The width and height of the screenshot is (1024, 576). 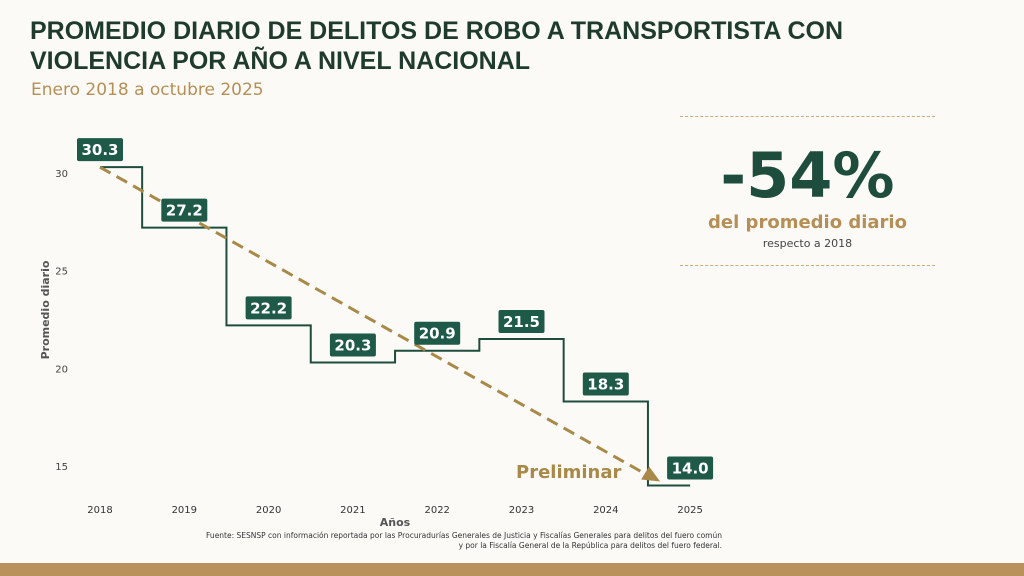 I want to click on kpi-sublabel: respecto a 2018, so click(x=807, y=243).